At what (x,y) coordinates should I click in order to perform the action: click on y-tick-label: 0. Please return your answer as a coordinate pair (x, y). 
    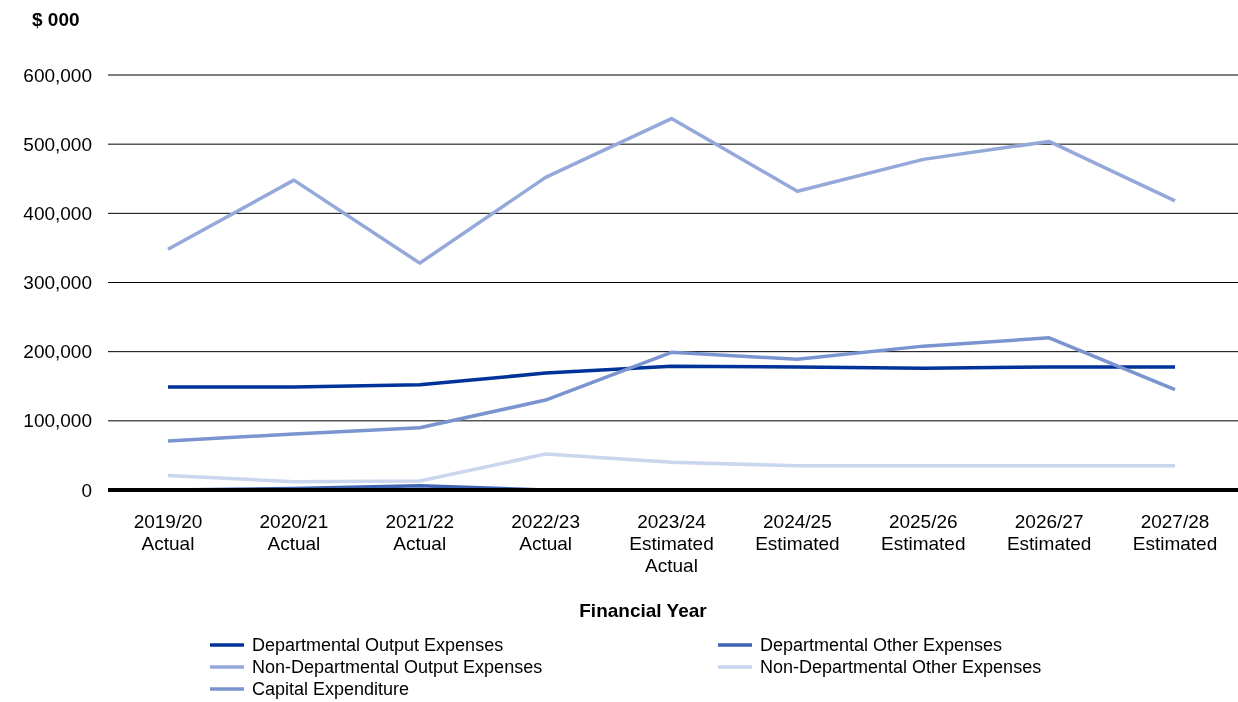
    Looking at the image, I should click on (86, 490).